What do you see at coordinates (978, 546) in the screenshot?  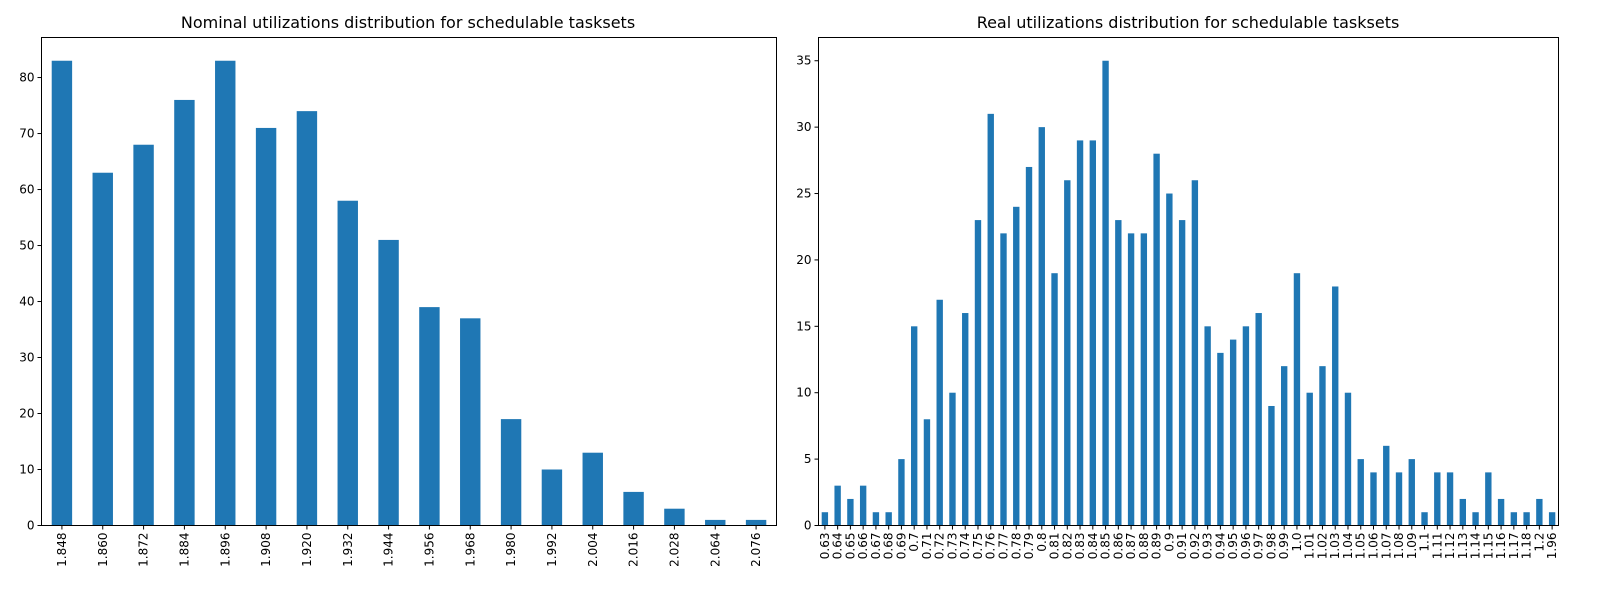 I see `x-tick-label: 0.75` at bounding box center [978, 546].